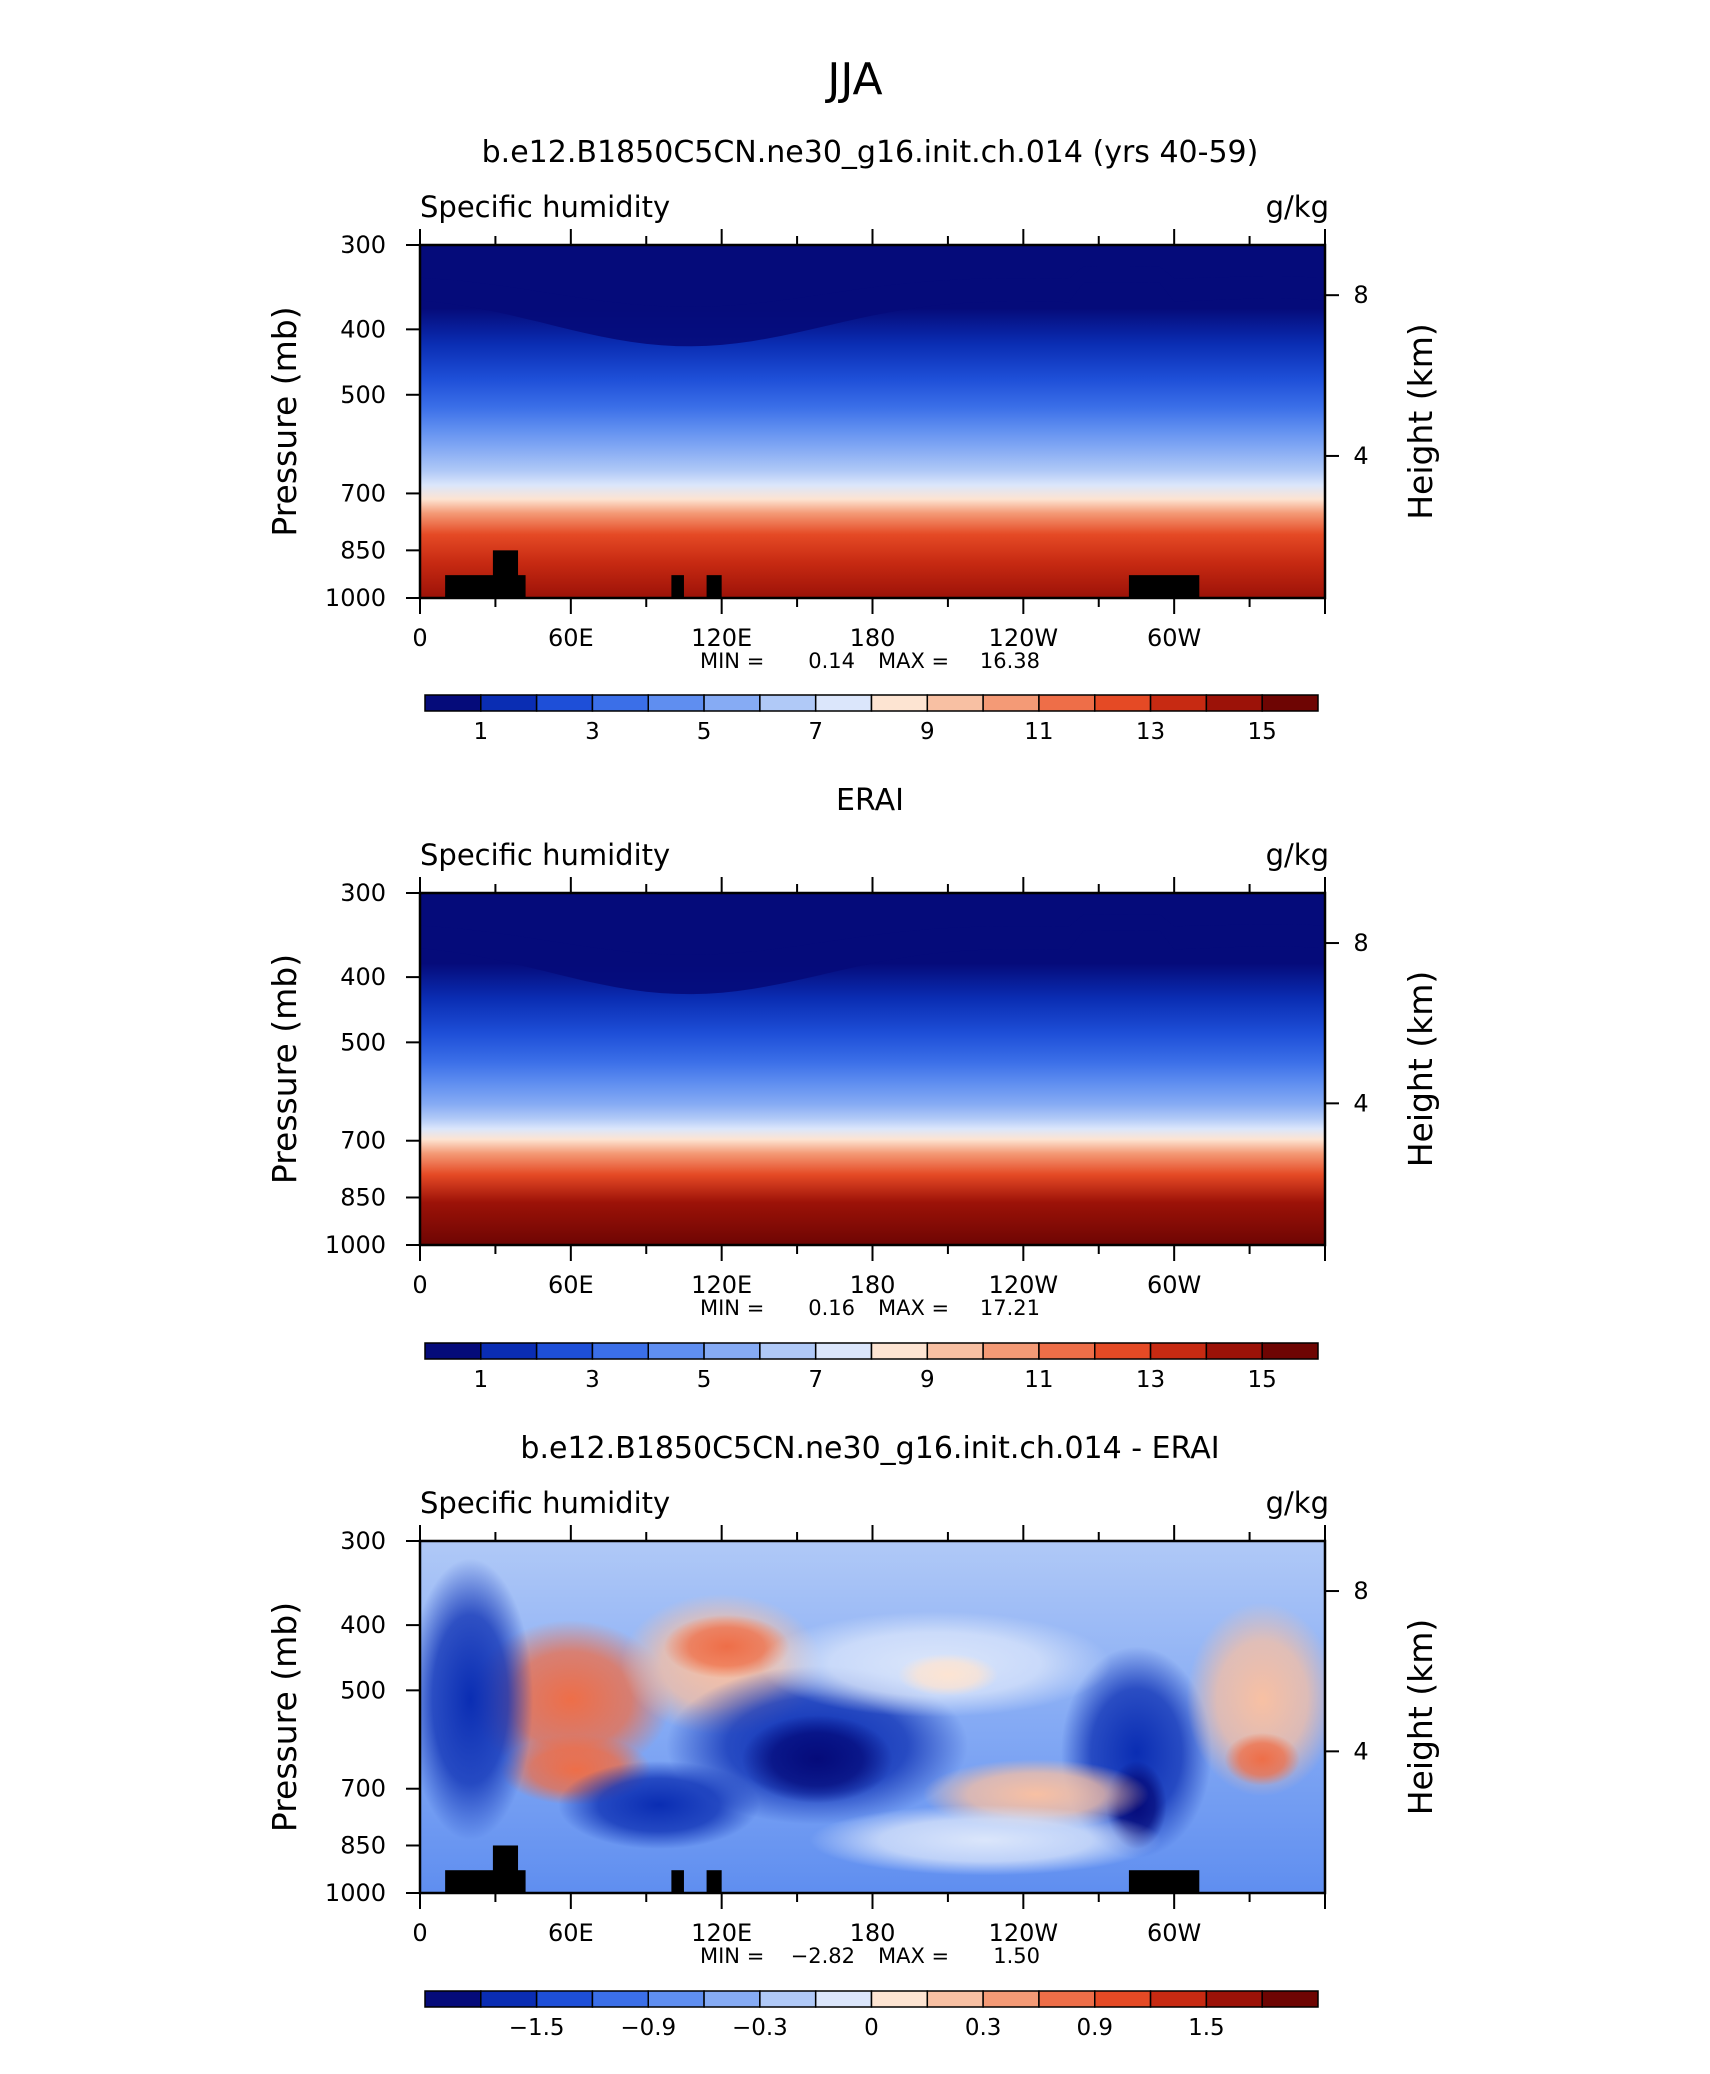 This screenshot has height=2074, width=1710. What do you see at coordinates (1262, 1380) in the screenshot?
I see `colorbar-label: 15` at bounding box center [1262, 1380].